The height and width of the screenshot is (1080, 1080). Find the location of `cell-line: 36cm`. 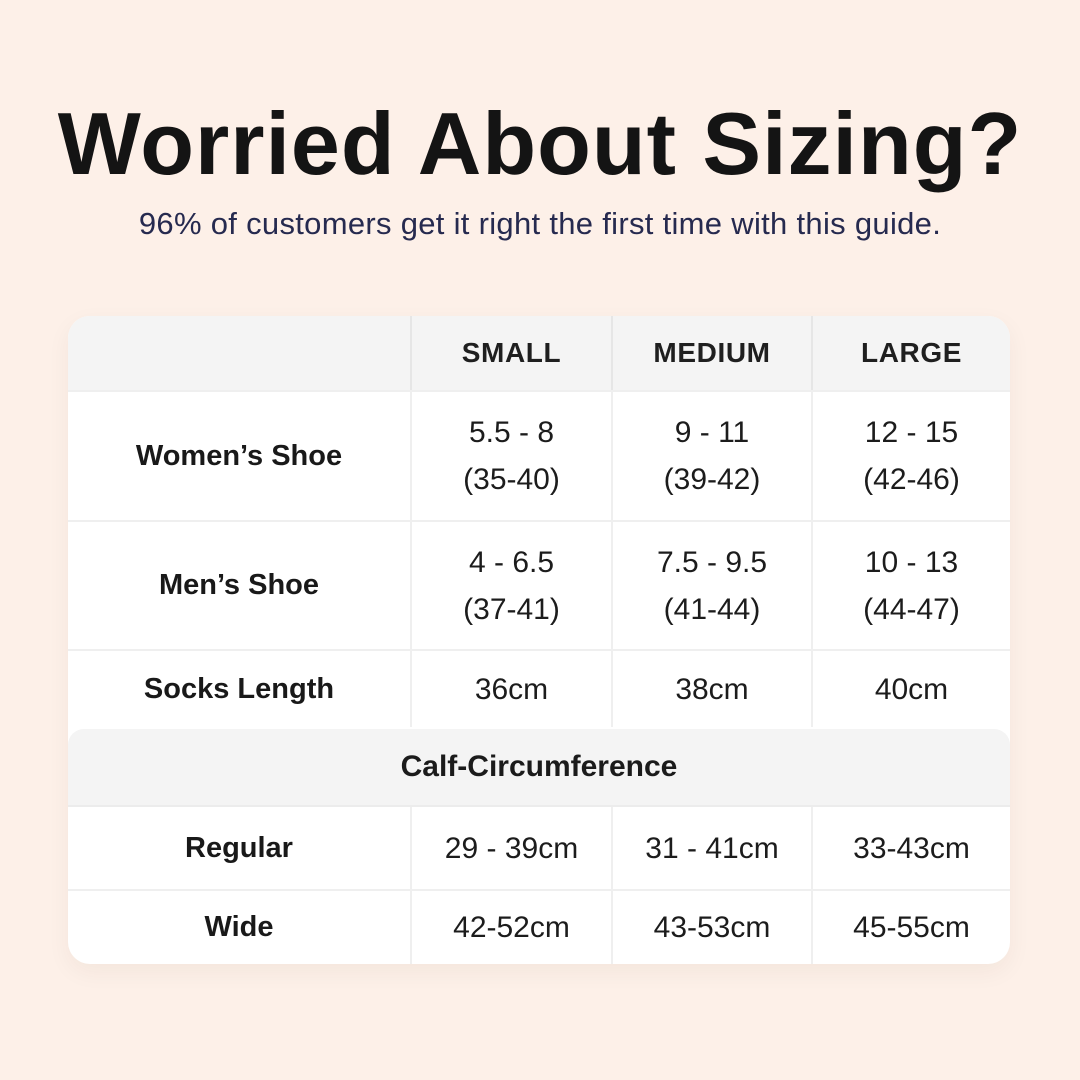

cell-line: 36cm is located at coordinates (511, 689).